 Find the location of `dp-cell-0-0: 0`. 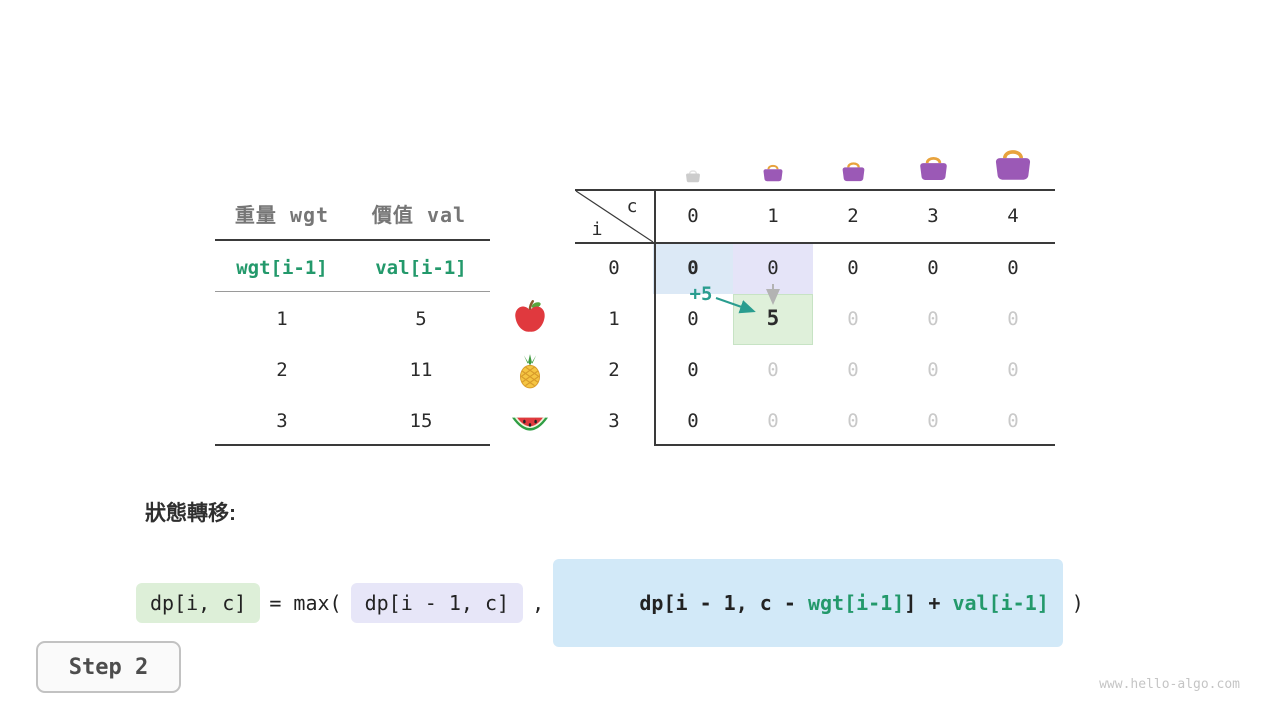

dp-cell-0-0: 0 is located at coordinates (693, 268).